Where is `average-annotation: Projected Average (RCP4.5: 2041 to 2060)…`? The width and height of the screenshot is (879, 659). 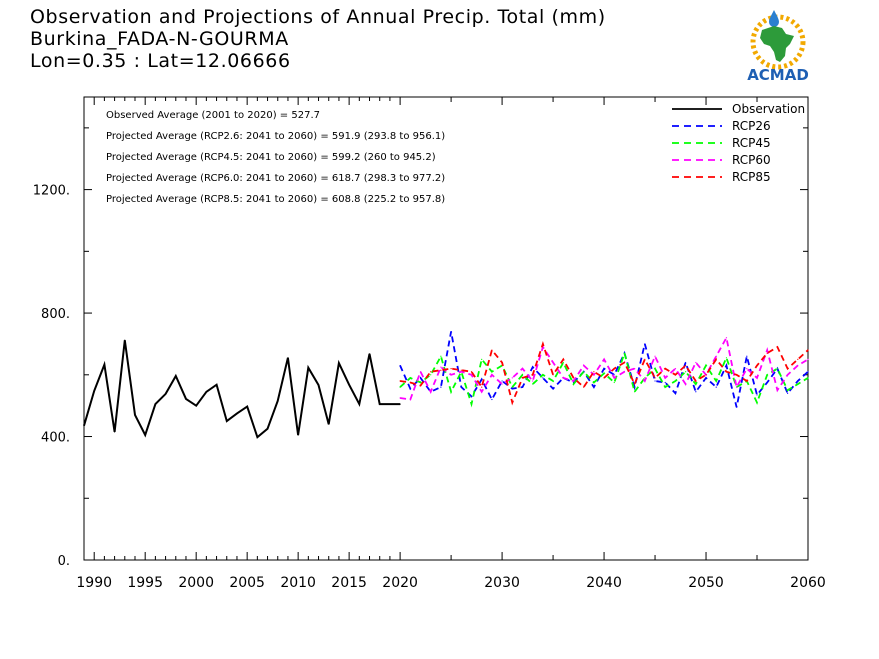
average-annotation: Projected Average (RCP4.5: 2041 to 2060)… is located at coordinates (271, 157).